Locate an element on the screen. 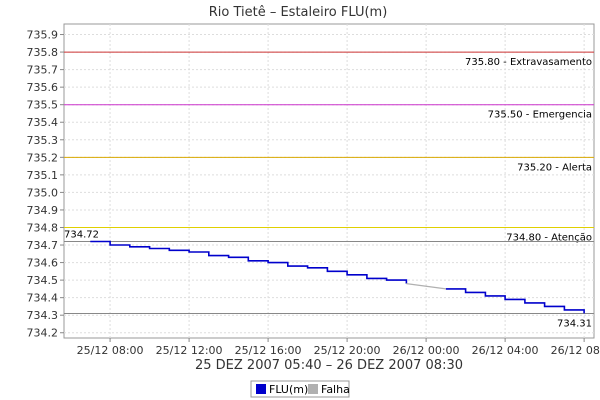  x-axis-title: 25 DEZ 2007 05:40 – 26 DEZ 2007 08:30 is located at coordinates (329, 365).